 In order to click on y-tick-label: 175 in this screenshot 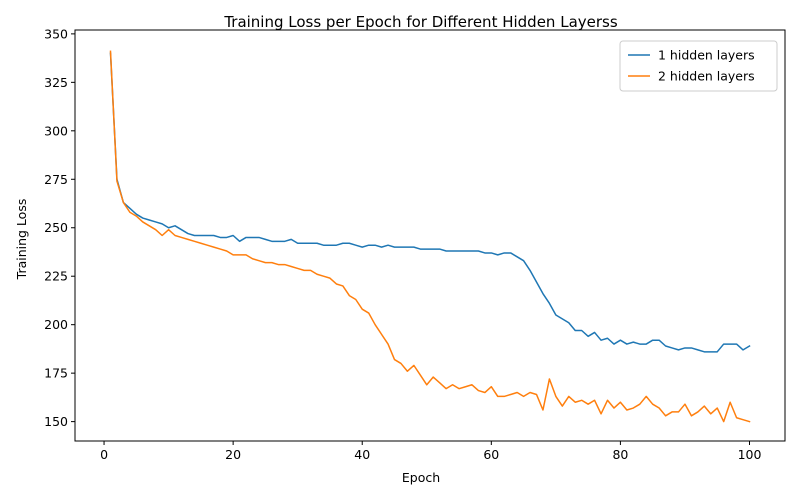, I will do `click(56, 373)`.